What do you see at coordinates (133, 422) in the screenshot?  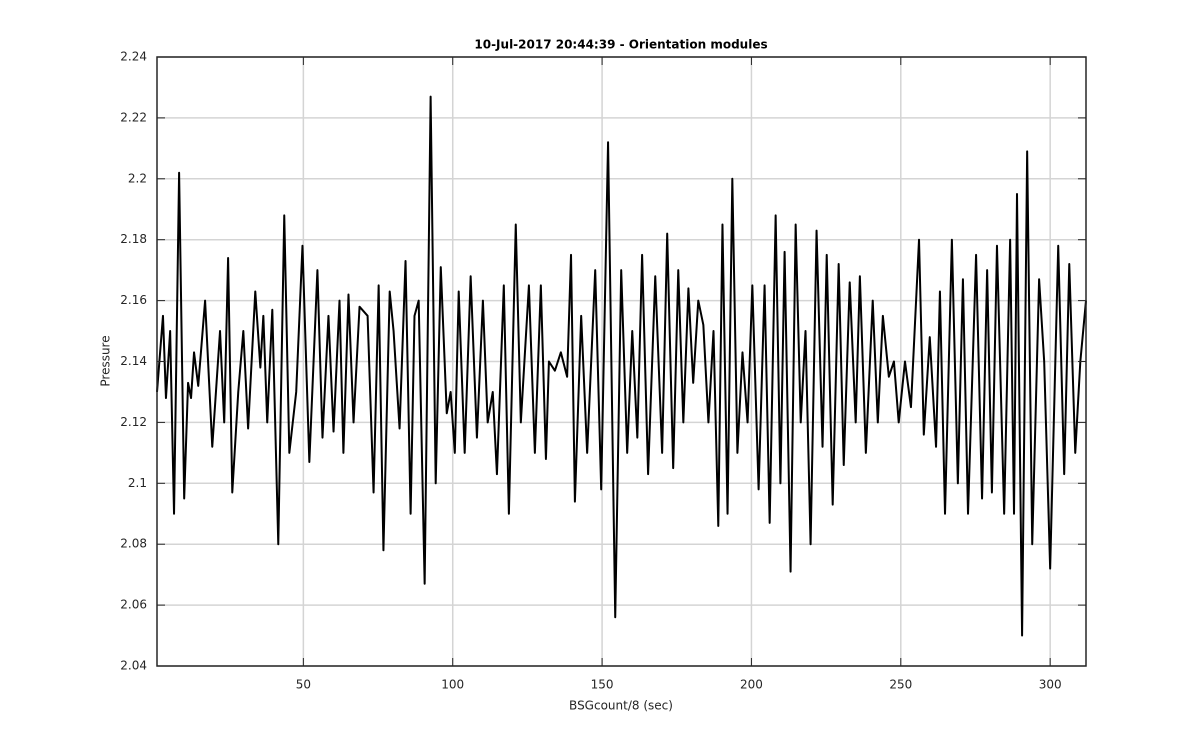 I see `y-tick-label: 2.12` at bounding box center [133, 422].